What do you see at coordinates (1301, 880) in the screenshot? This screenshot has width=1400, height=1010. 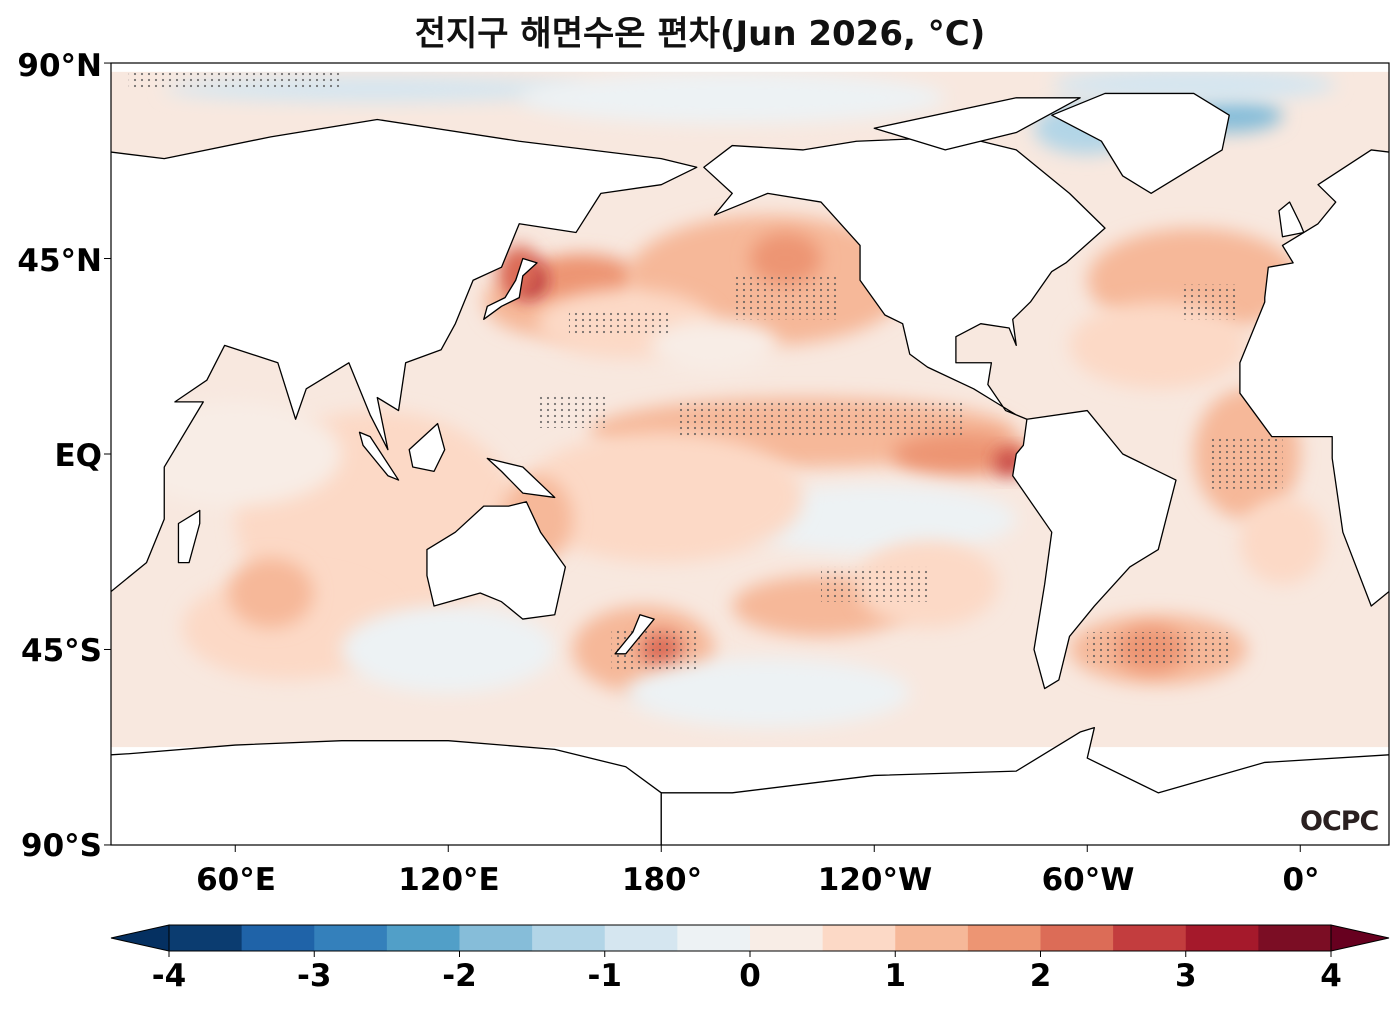 I see `lon-label-0: 0°` at bounding box center [1301, 880].